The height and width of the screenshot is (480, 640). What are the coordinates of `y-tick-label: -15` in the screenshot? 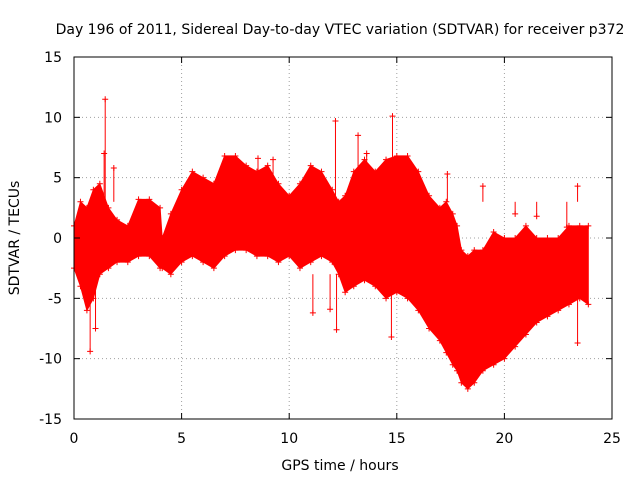 It's located at (50, 420).